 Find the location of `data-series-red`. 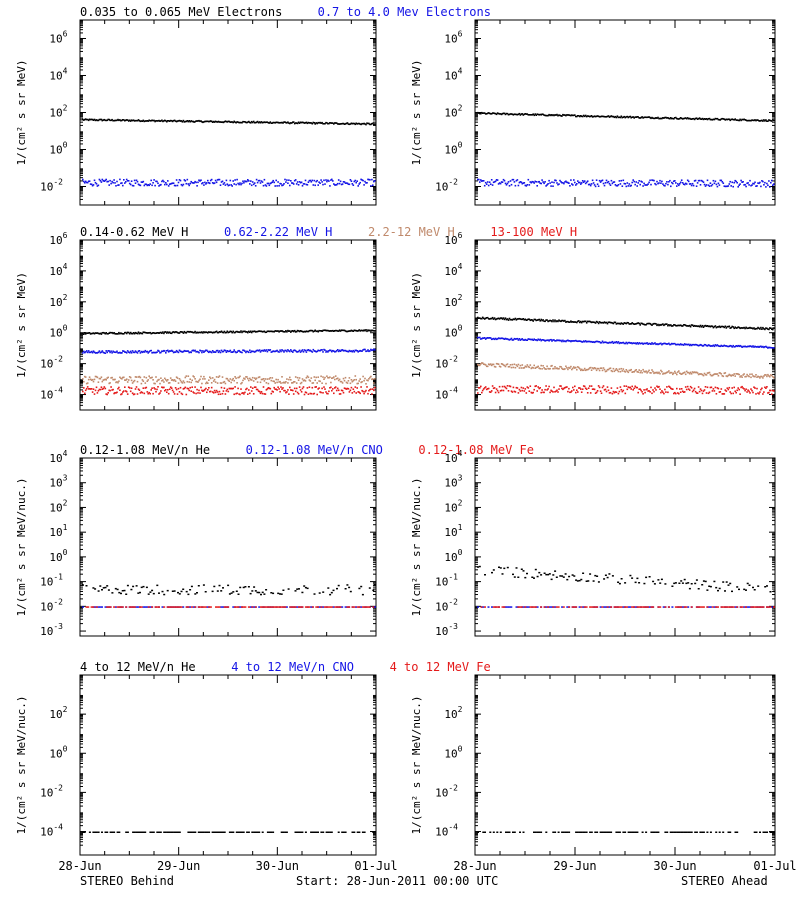

data-series-red is located at coordinates (230, 607).